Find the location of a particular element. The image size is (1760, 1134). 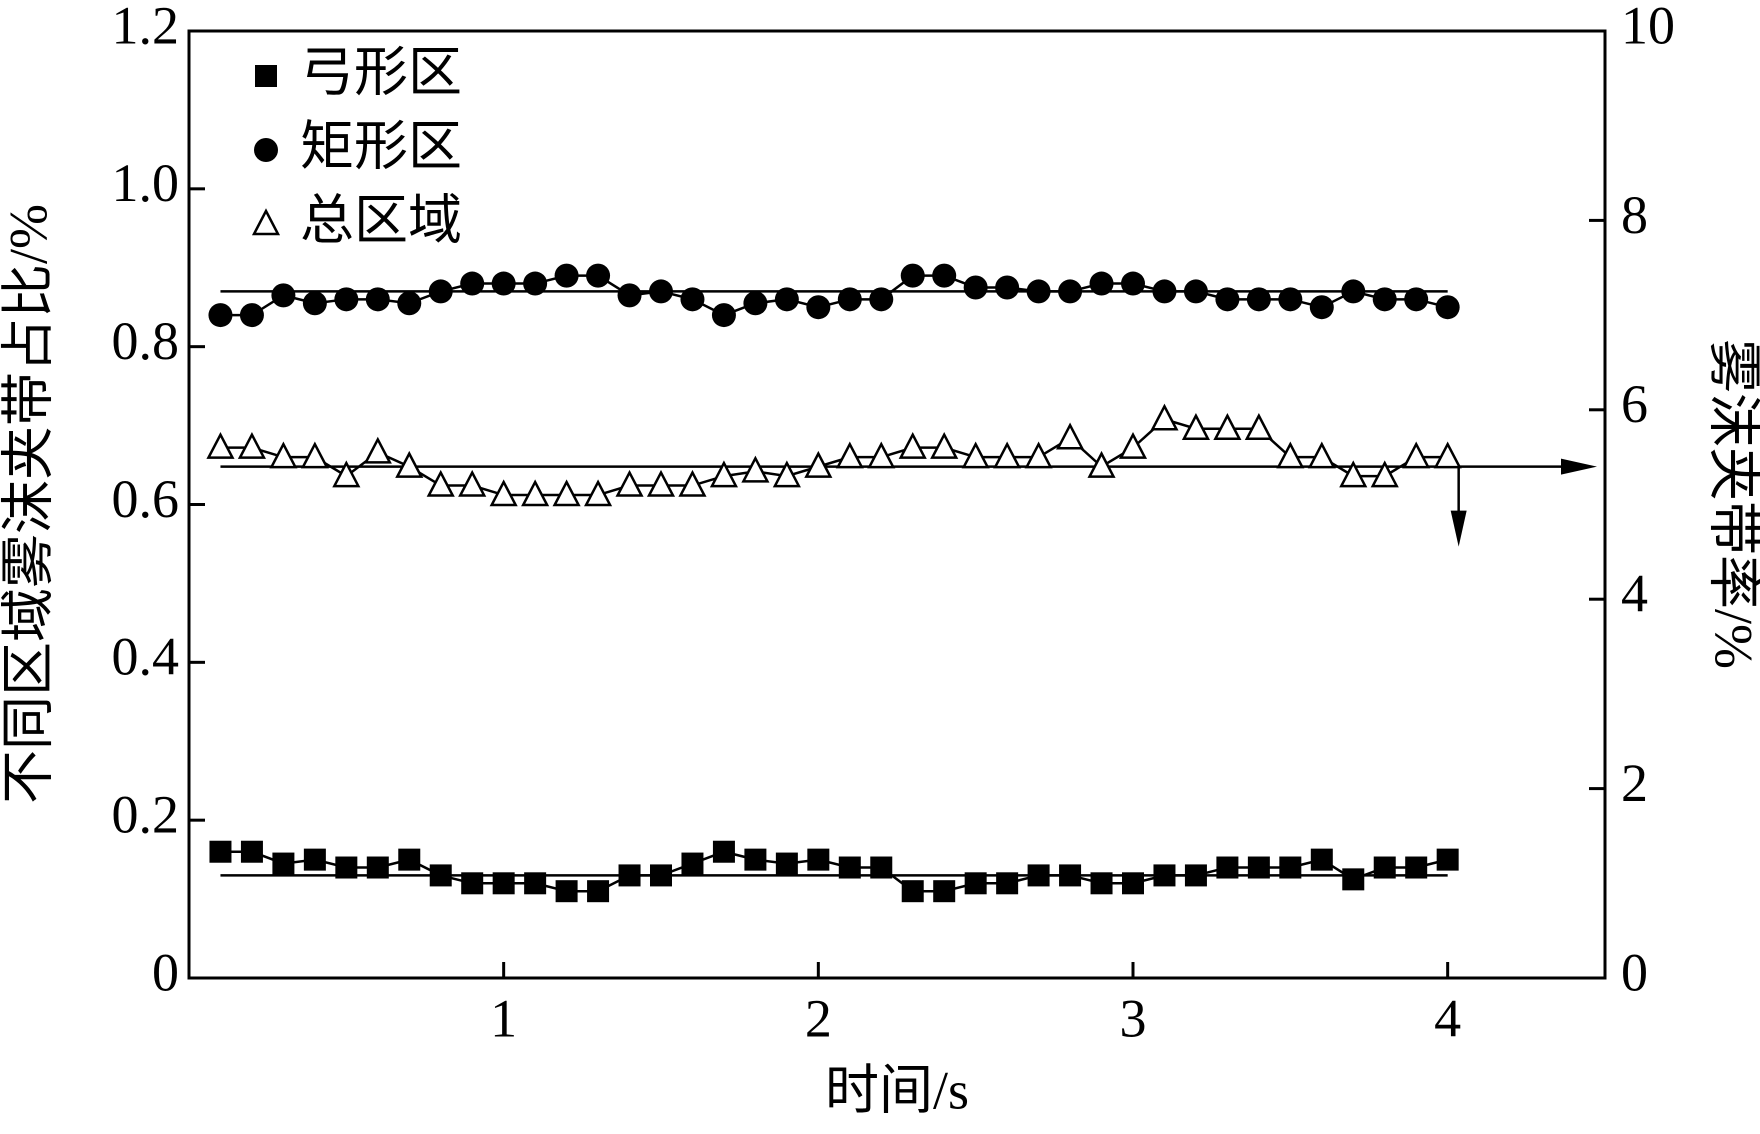

y-tick-label: 0.4 is located at coordinates (146, 657).